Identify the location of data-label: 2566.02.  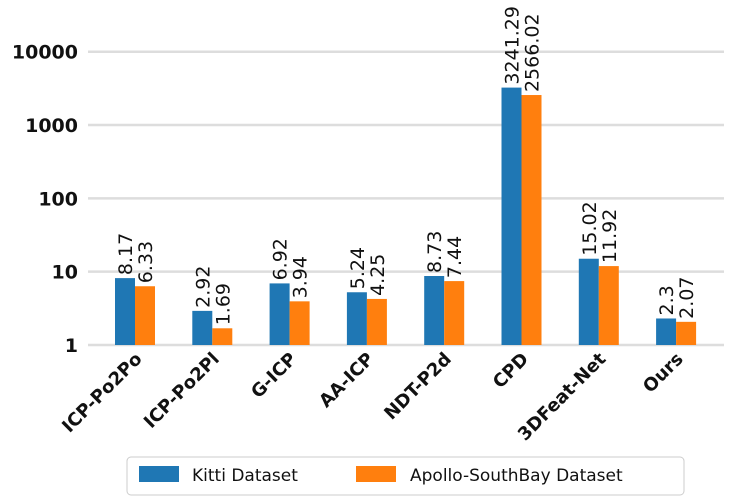
(533, 52).